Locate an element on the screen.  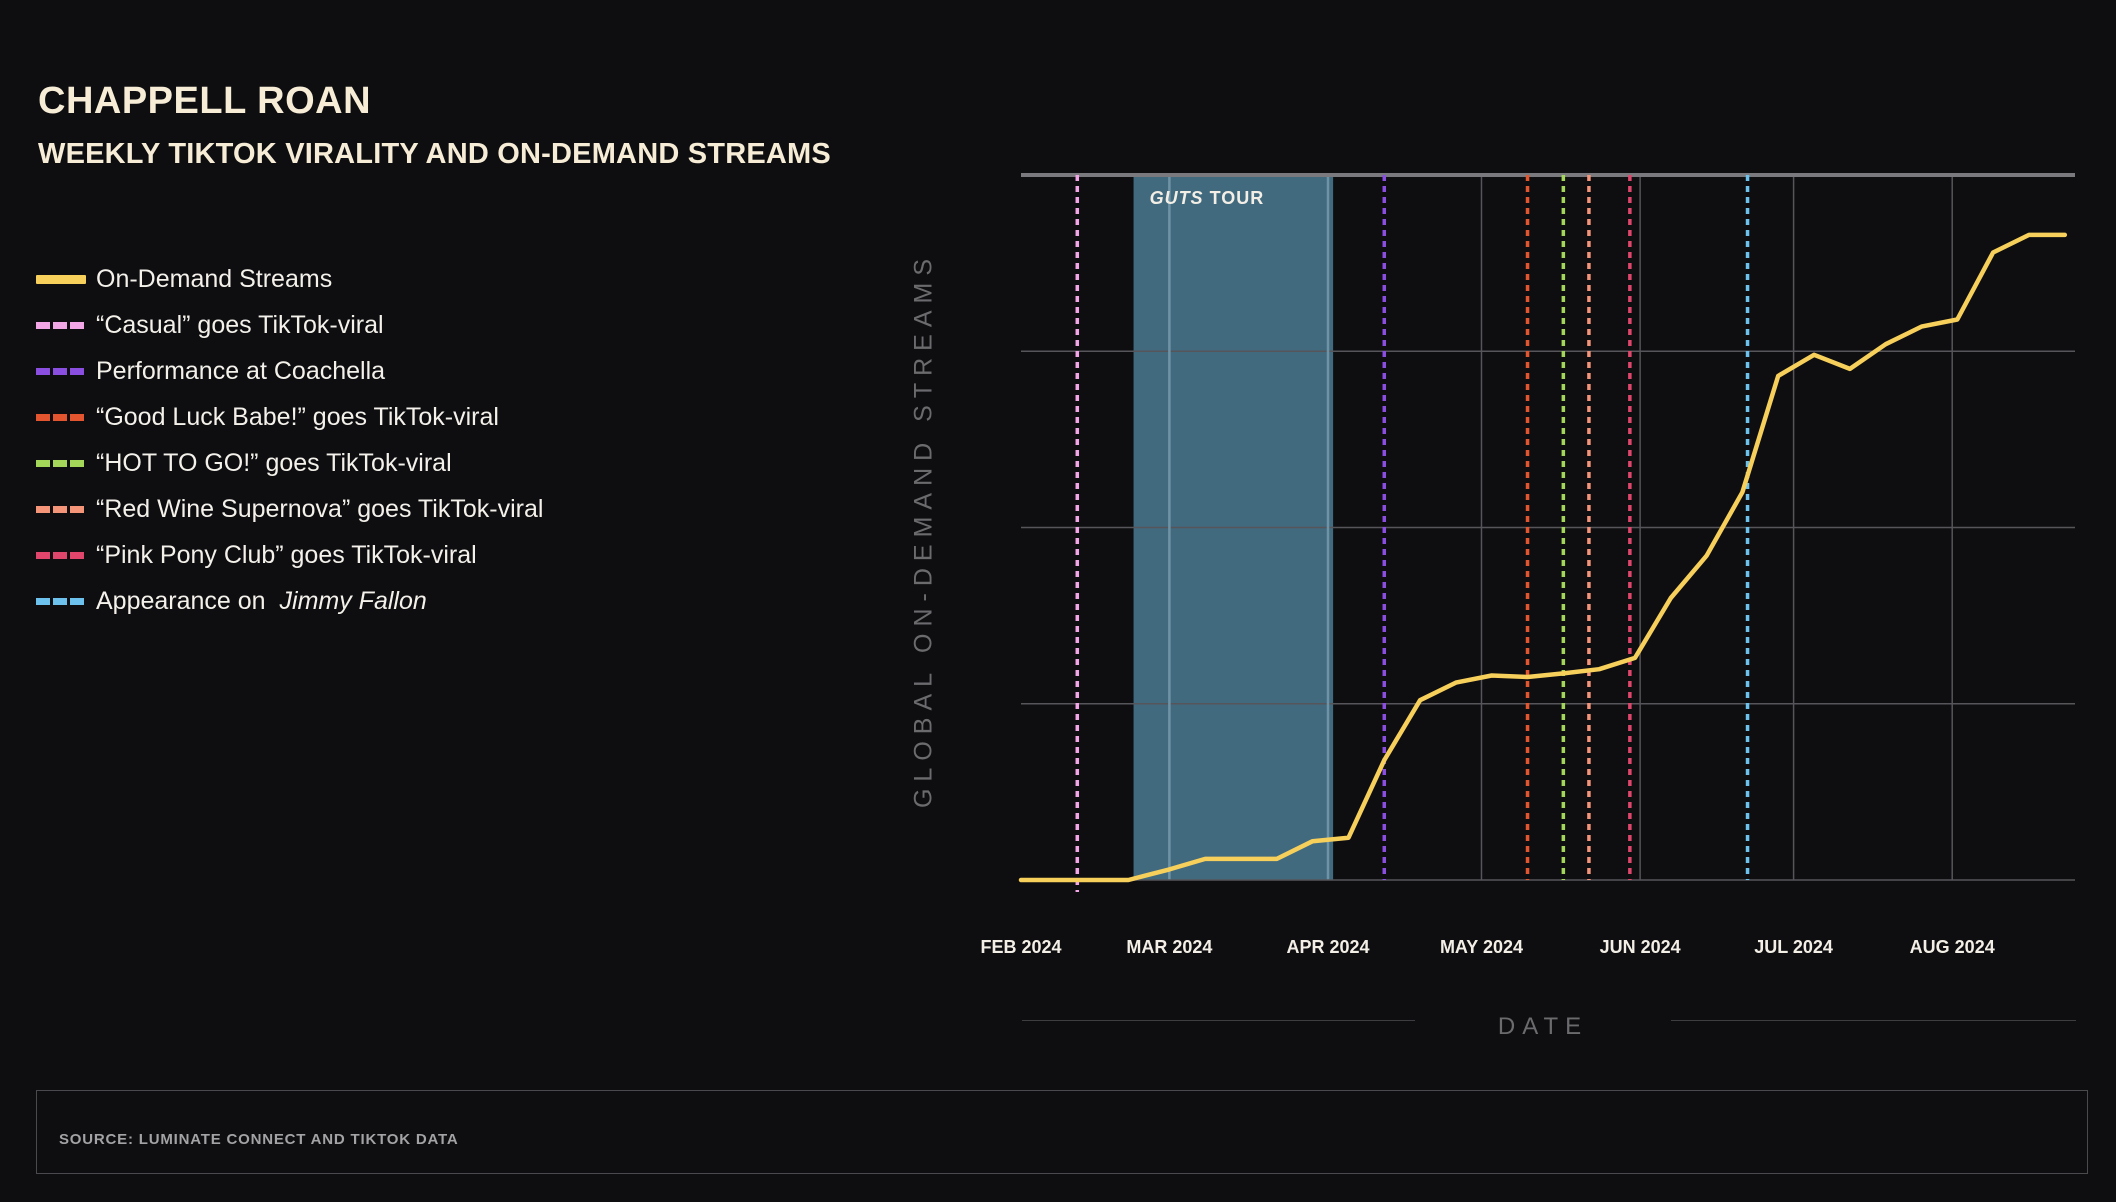
x-tick-label: AUG 2024 is located at coordinates (1952, 947).